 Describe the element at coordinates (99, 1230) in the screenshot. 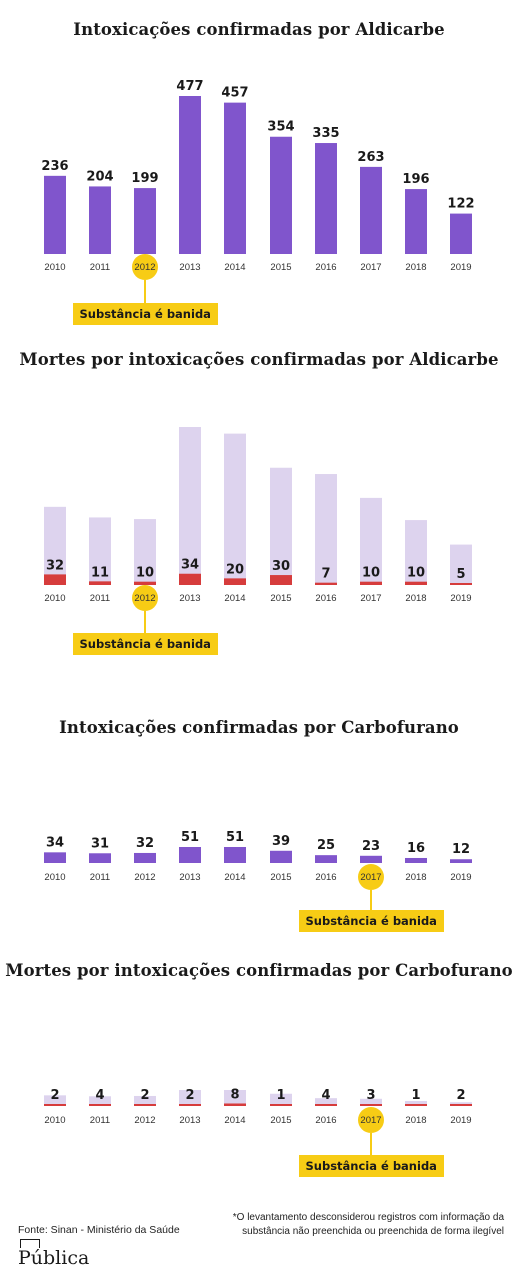

I see `source-note: Fonte: Sinan - Ministério da Saúde` at that location.